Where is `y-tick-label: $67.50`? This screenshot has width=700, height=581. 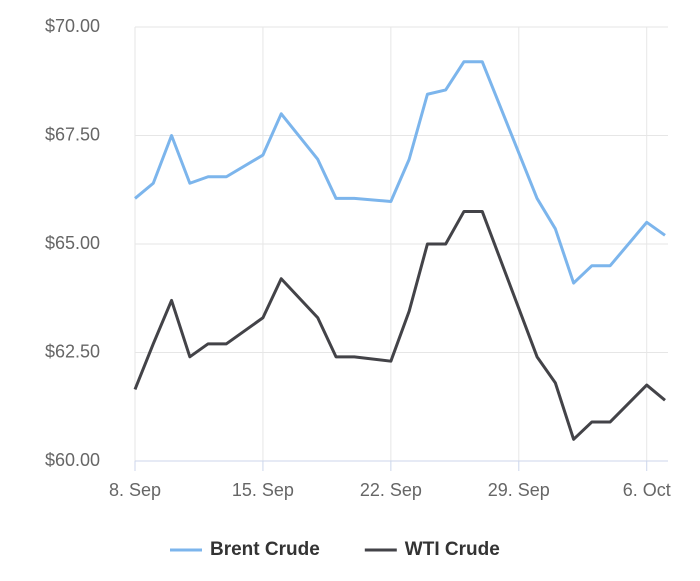
y-tick-label: $67.50 is located at coordinates (72, 134).